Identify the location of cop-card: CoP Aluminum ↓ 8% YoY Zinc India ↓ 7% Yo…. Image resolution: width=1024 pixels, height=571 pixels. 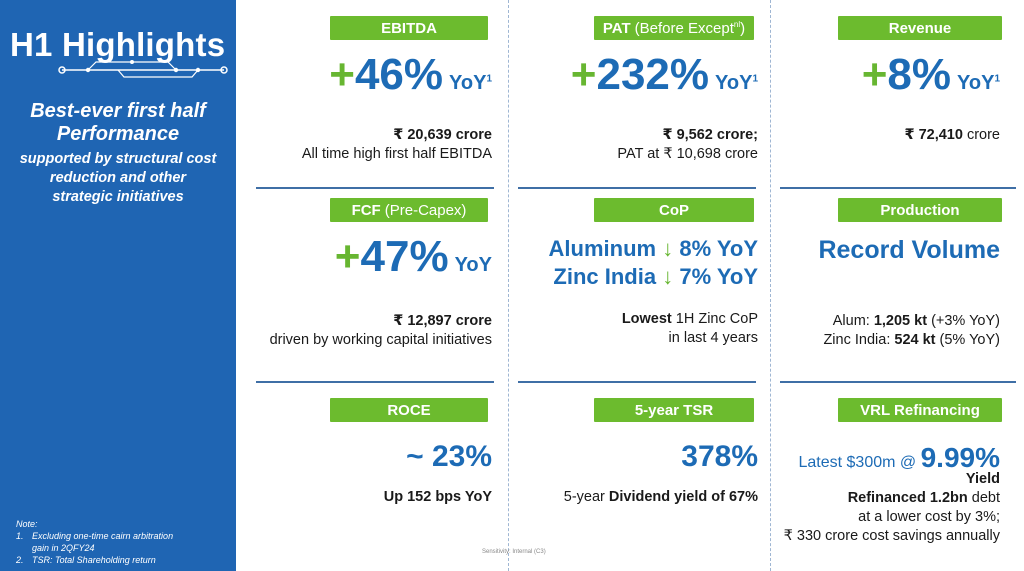
(633, 279).